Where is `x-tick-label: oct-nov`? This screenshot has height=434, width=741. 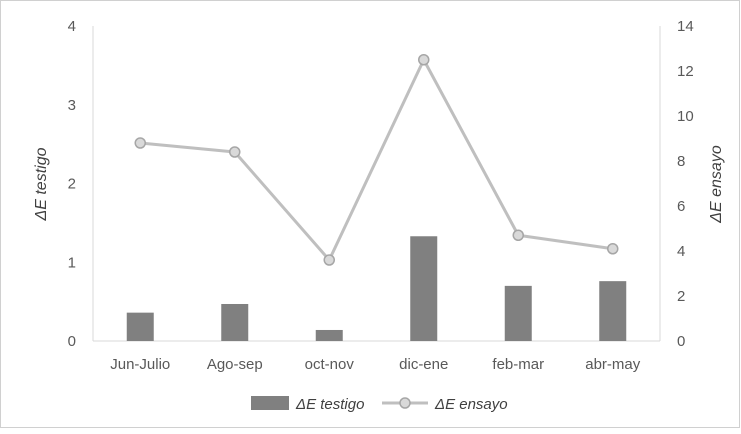
x-tick-label: oct-nov is located at coordinates (330, 364).